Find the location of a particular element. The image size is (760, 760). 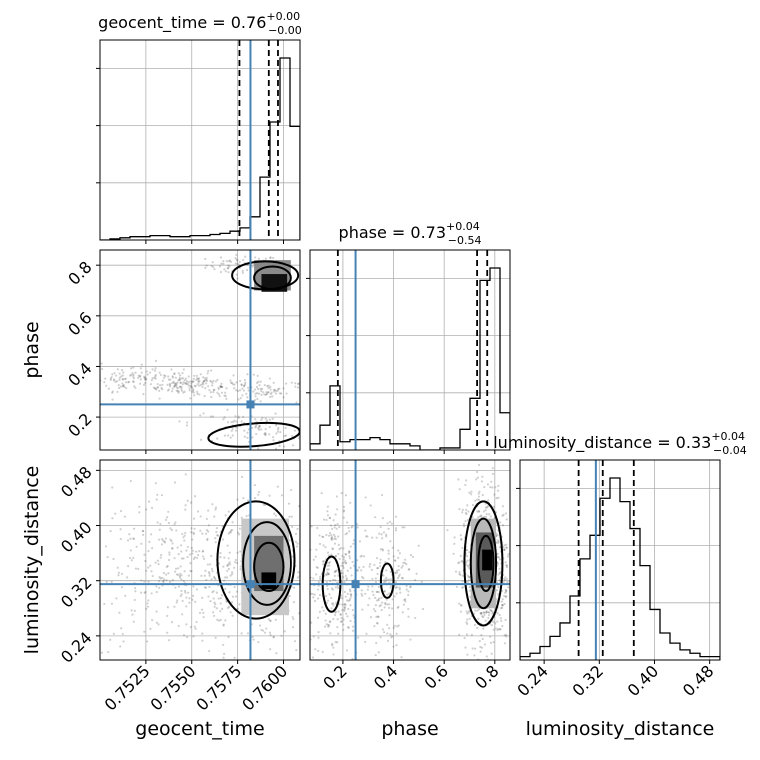

x-axis-label: geocent_time is located at coordinates (199, 729).